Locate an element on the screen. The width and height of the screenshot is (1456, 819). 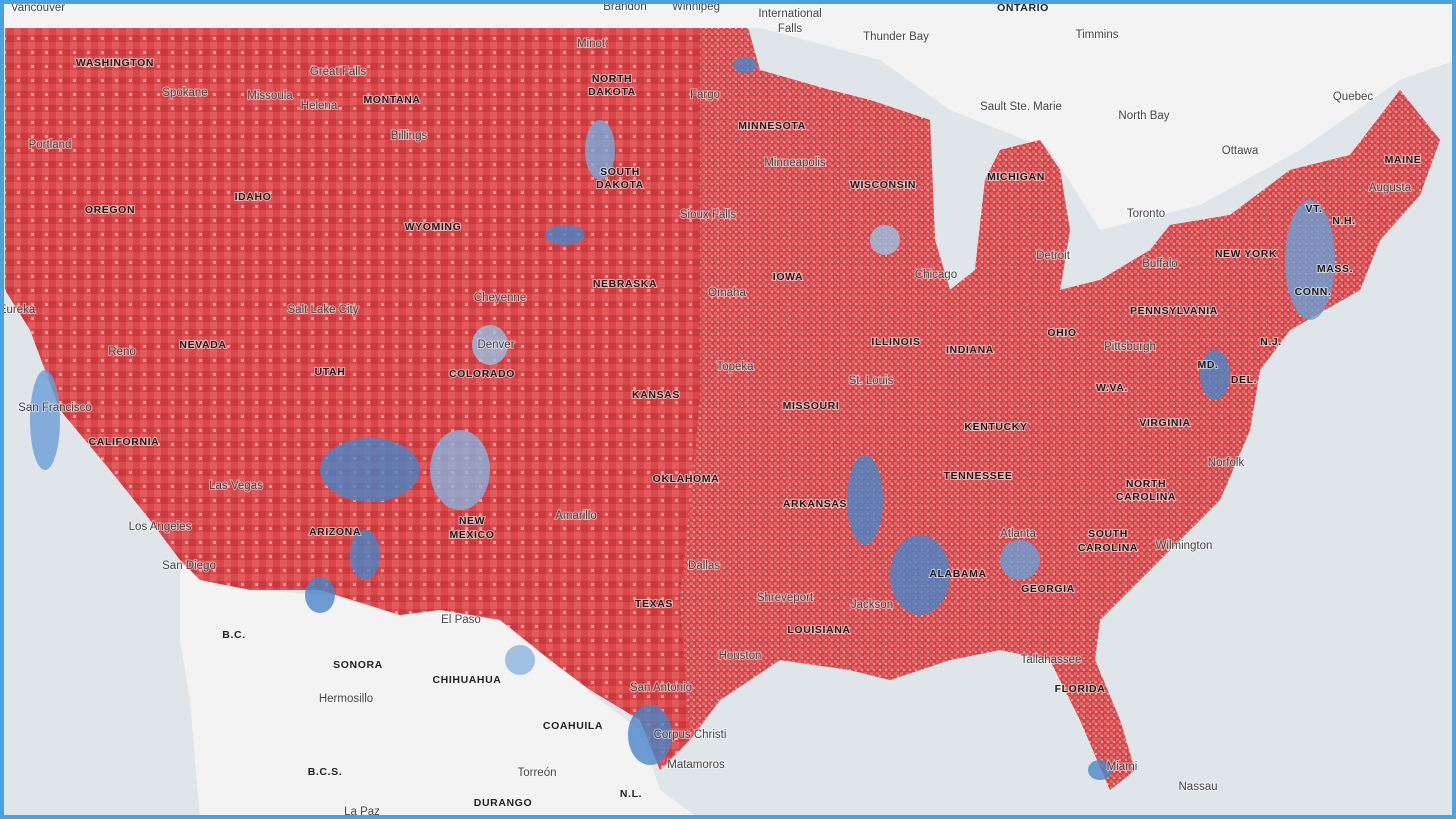
city-label: Houston is located at coordinates (740, 656).